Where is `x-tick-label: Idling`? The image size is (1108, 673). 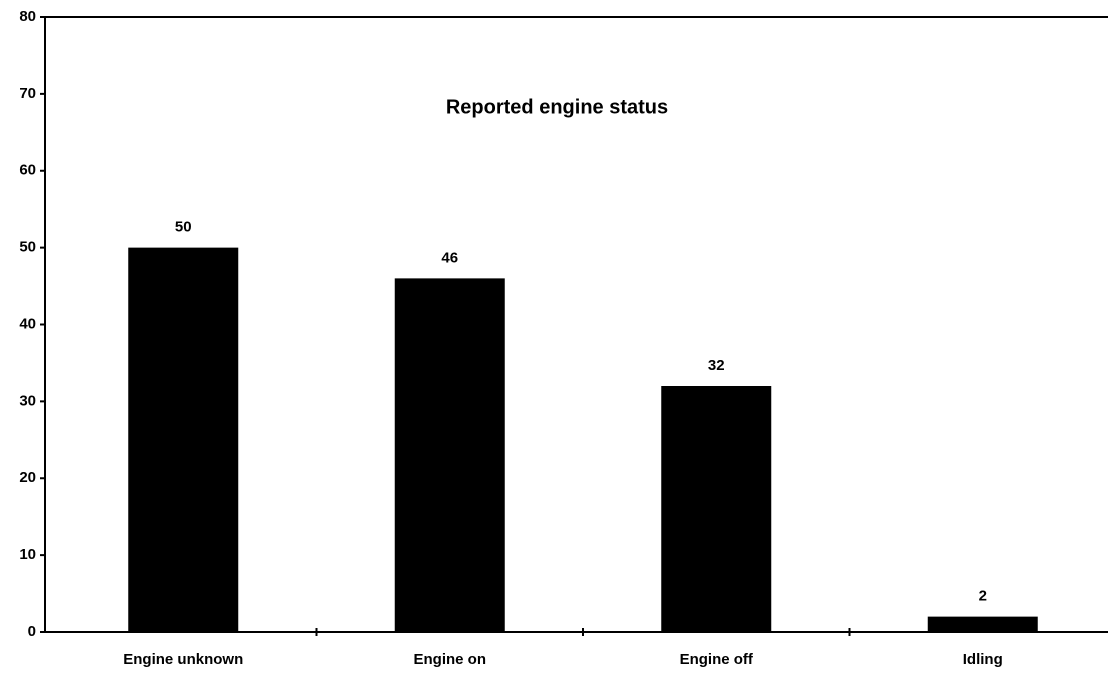
x-tick-label: Idling is located at coordinates (983, 659).